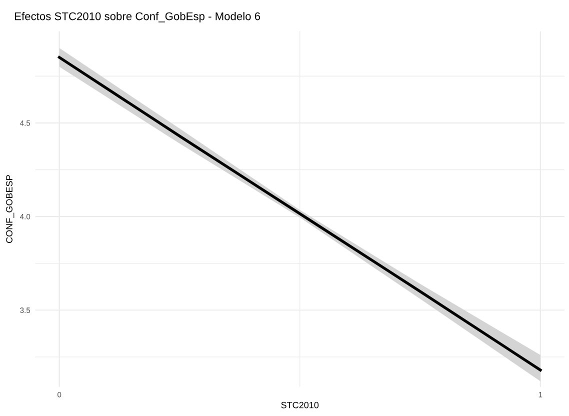  Describe the element at coordinates (137, 17) in the screenshot. I see `chart-title: Efectos STC2010 sobre Conf_GobEsp - Modelo 6` at that location.